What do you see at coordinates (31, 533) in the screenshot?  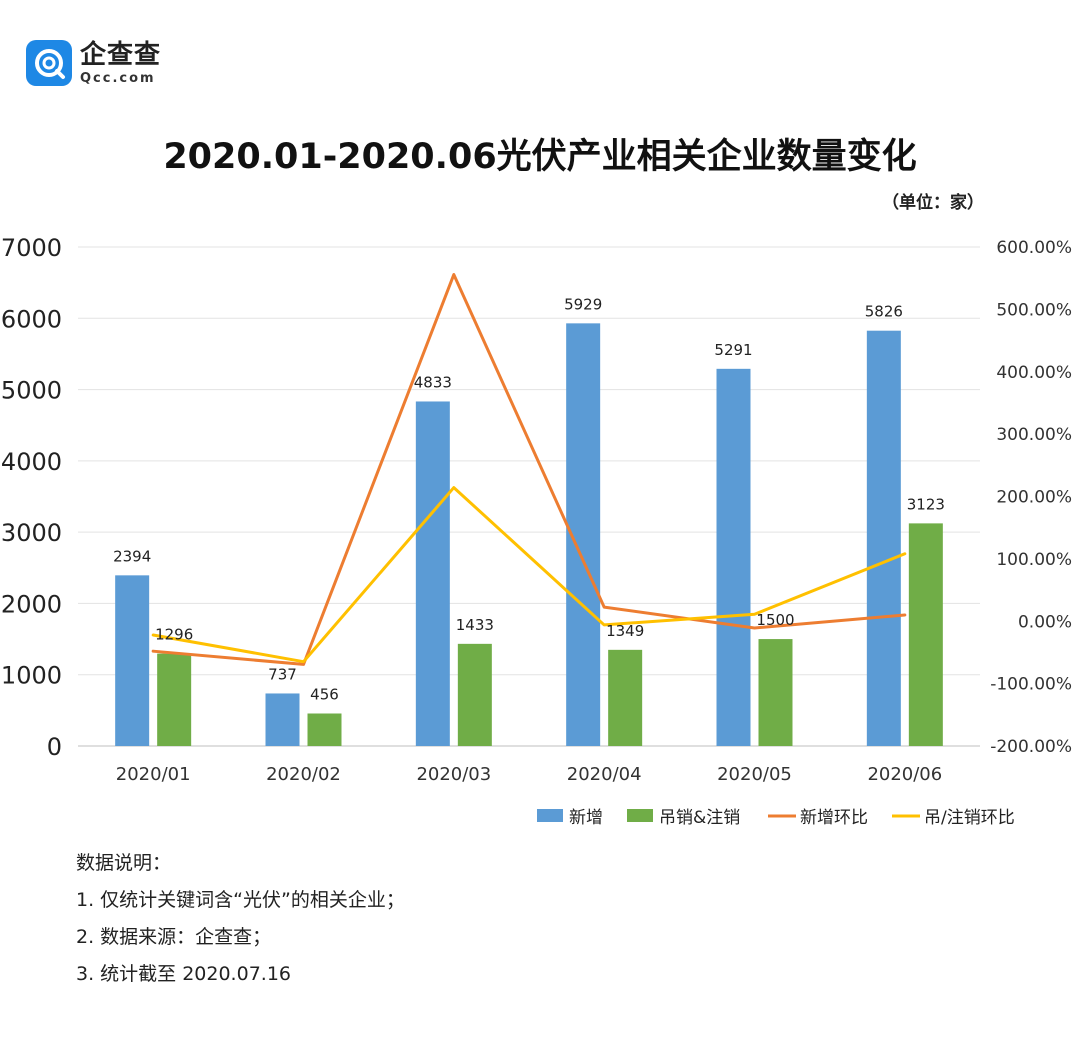 I see `y-tick-label: 3000` at bounding box center [31, 533].